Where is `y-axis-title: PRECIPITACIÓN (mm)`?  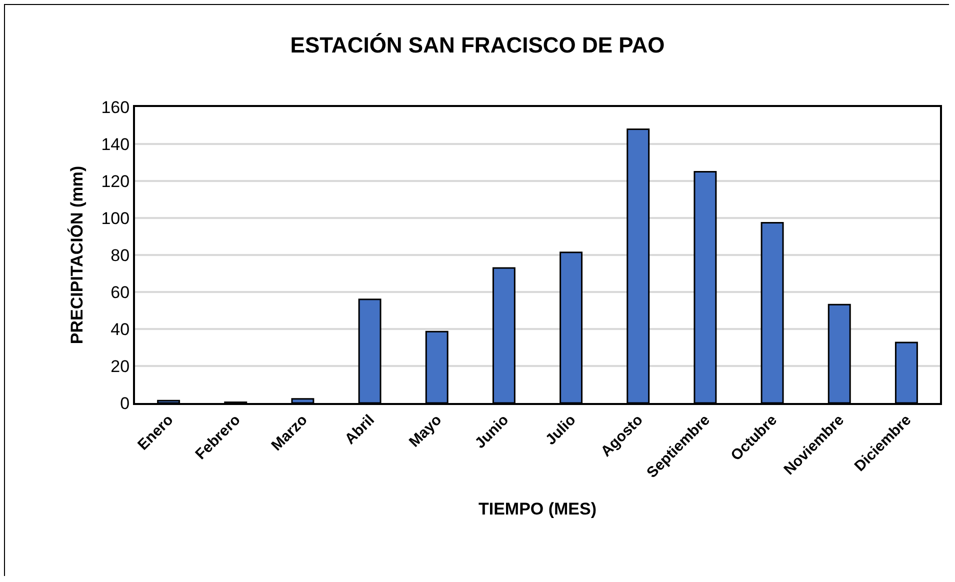
y-axis-title: PRECIPITACIÓN (mm) is located at coordinates (76, 255).